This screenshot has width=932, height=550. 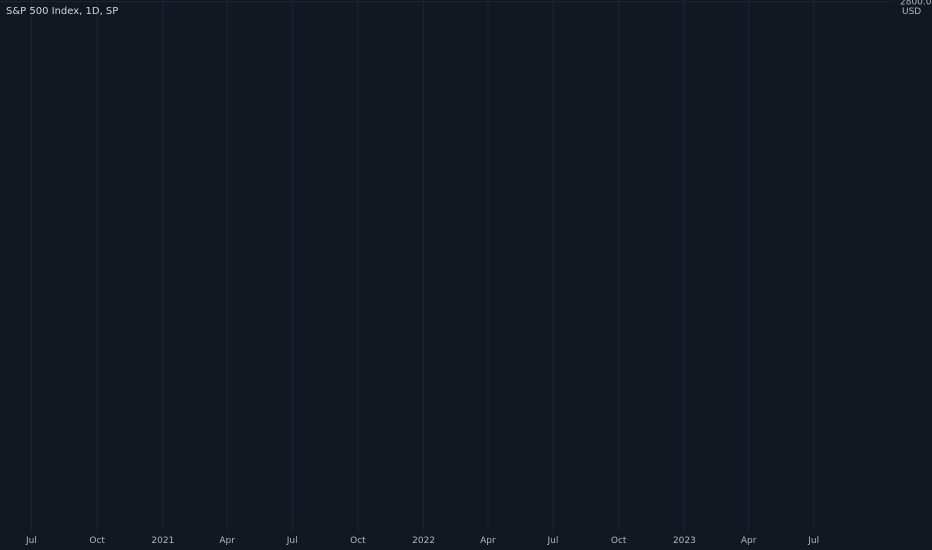 I want to click on price-tick-label: 2800.00, so click(x=916, y=4).